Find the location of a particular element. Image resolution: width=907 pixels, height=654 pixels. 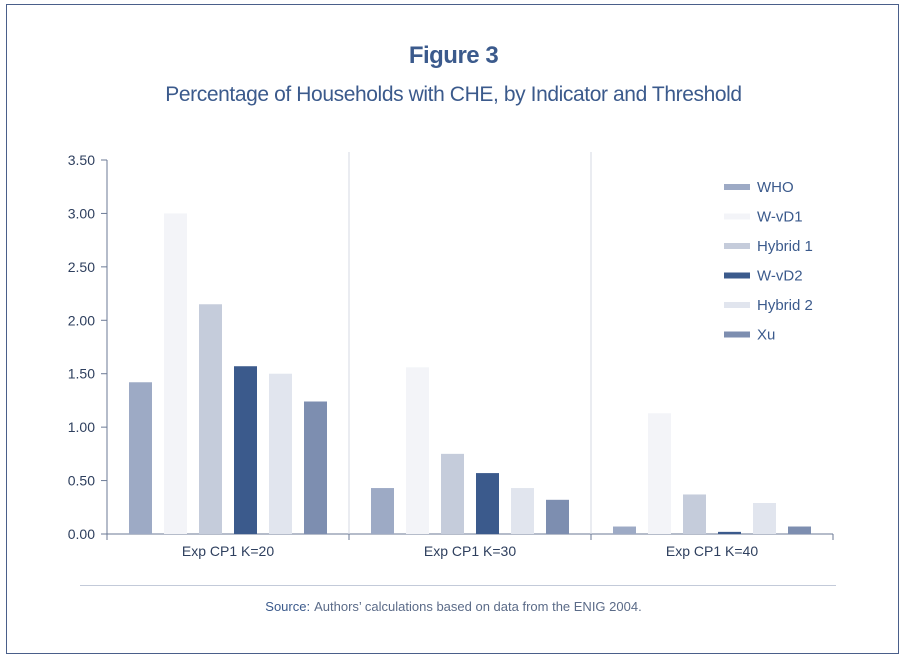

x-category-label: Exp CP1 K=20 is located at coordinates (228, 551).